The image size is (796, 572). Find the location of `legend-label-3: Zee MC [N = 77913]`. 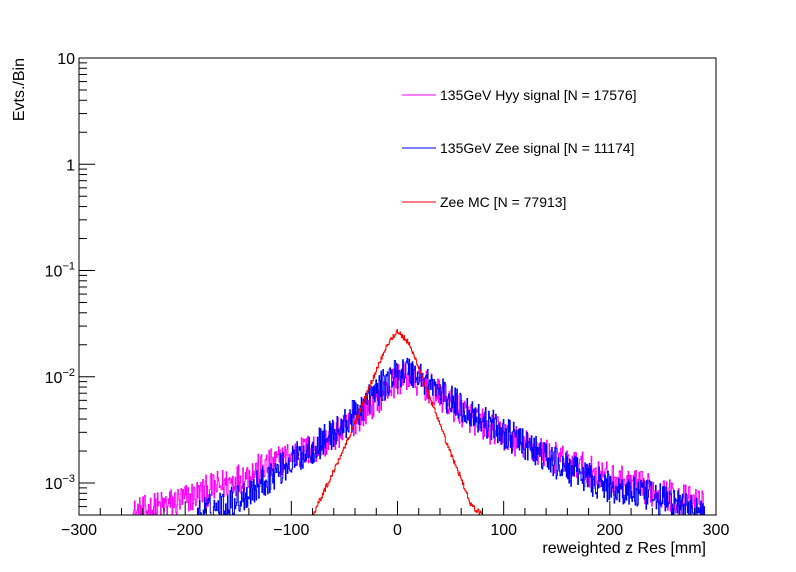

legend-label-3: Zee MC [N = 77913] is located at coordinates (503, 202).